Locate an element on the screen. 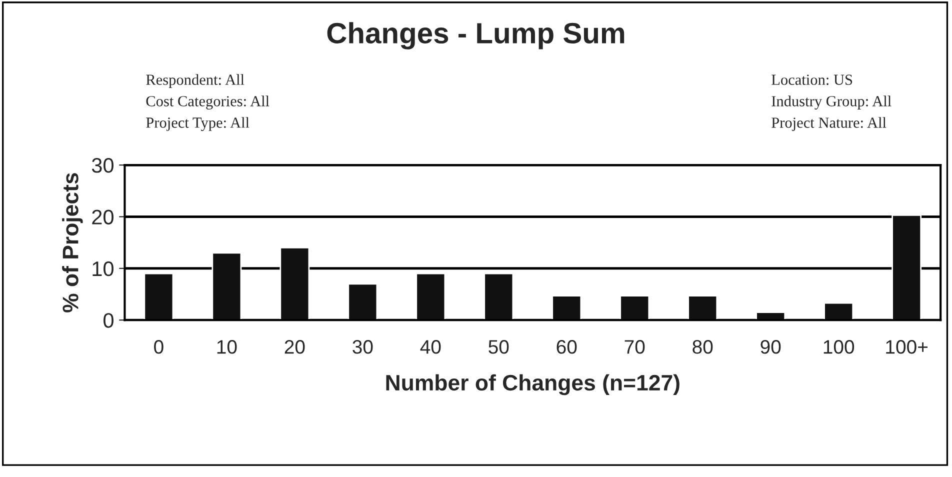  y-tick-label: 20 is located at coordinates (103, 217).